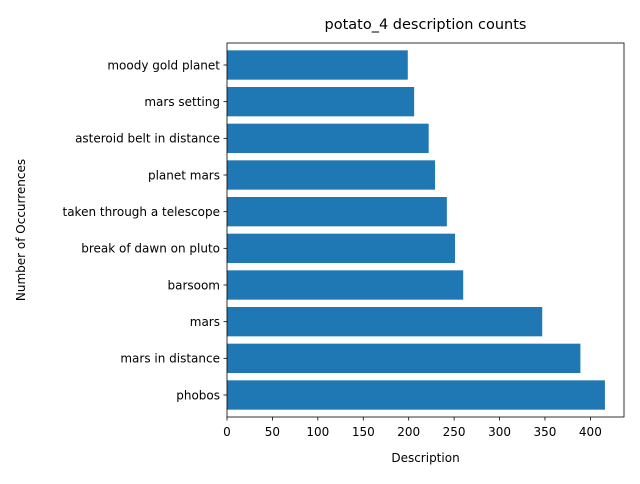 Image resolution: width=640 pixels, height=484 pixels. I want to click on y-tick-label: asteroid belt in distance, so click(147, 139).